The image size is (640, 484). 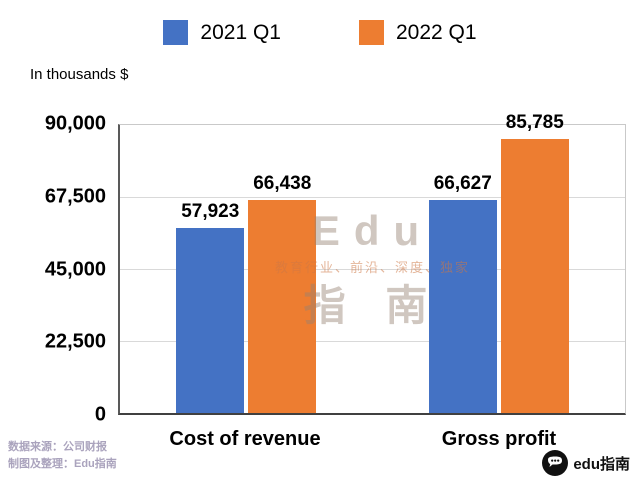 What do you see at coordinates (282, 184) in the screenshot?
I see `value-label: 66,438` at bounding box center [282, 184].